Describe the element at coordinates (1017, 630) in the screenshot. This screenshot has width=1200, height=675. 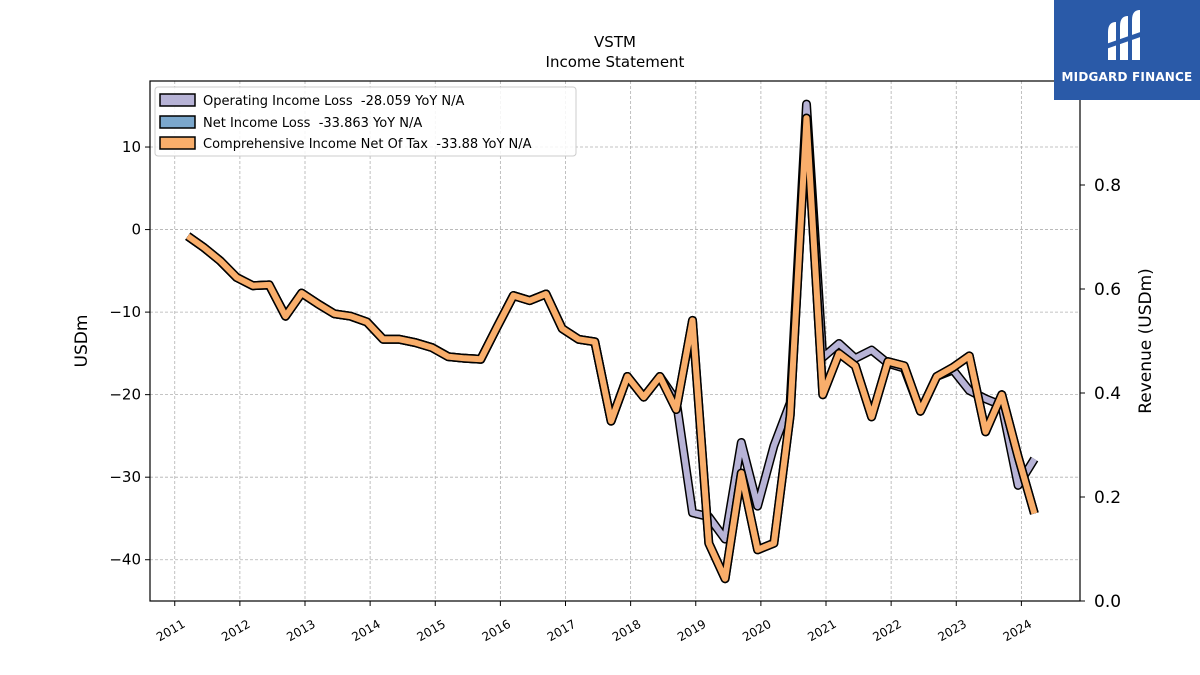
I see `x-tick-label: 2024` at that location.